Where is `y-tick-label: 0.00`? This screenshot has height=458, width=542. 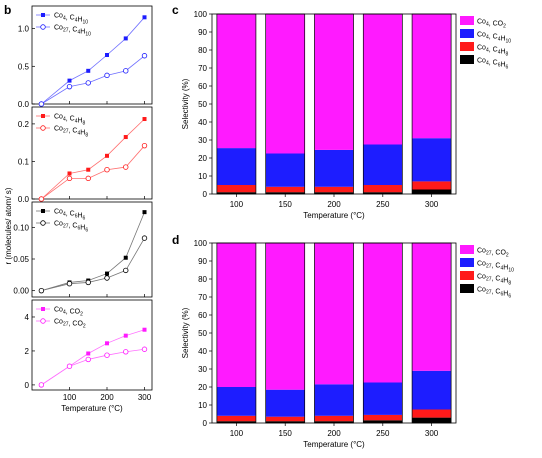 y-tick-label: 0.00 is located at coordinates (21, 291).